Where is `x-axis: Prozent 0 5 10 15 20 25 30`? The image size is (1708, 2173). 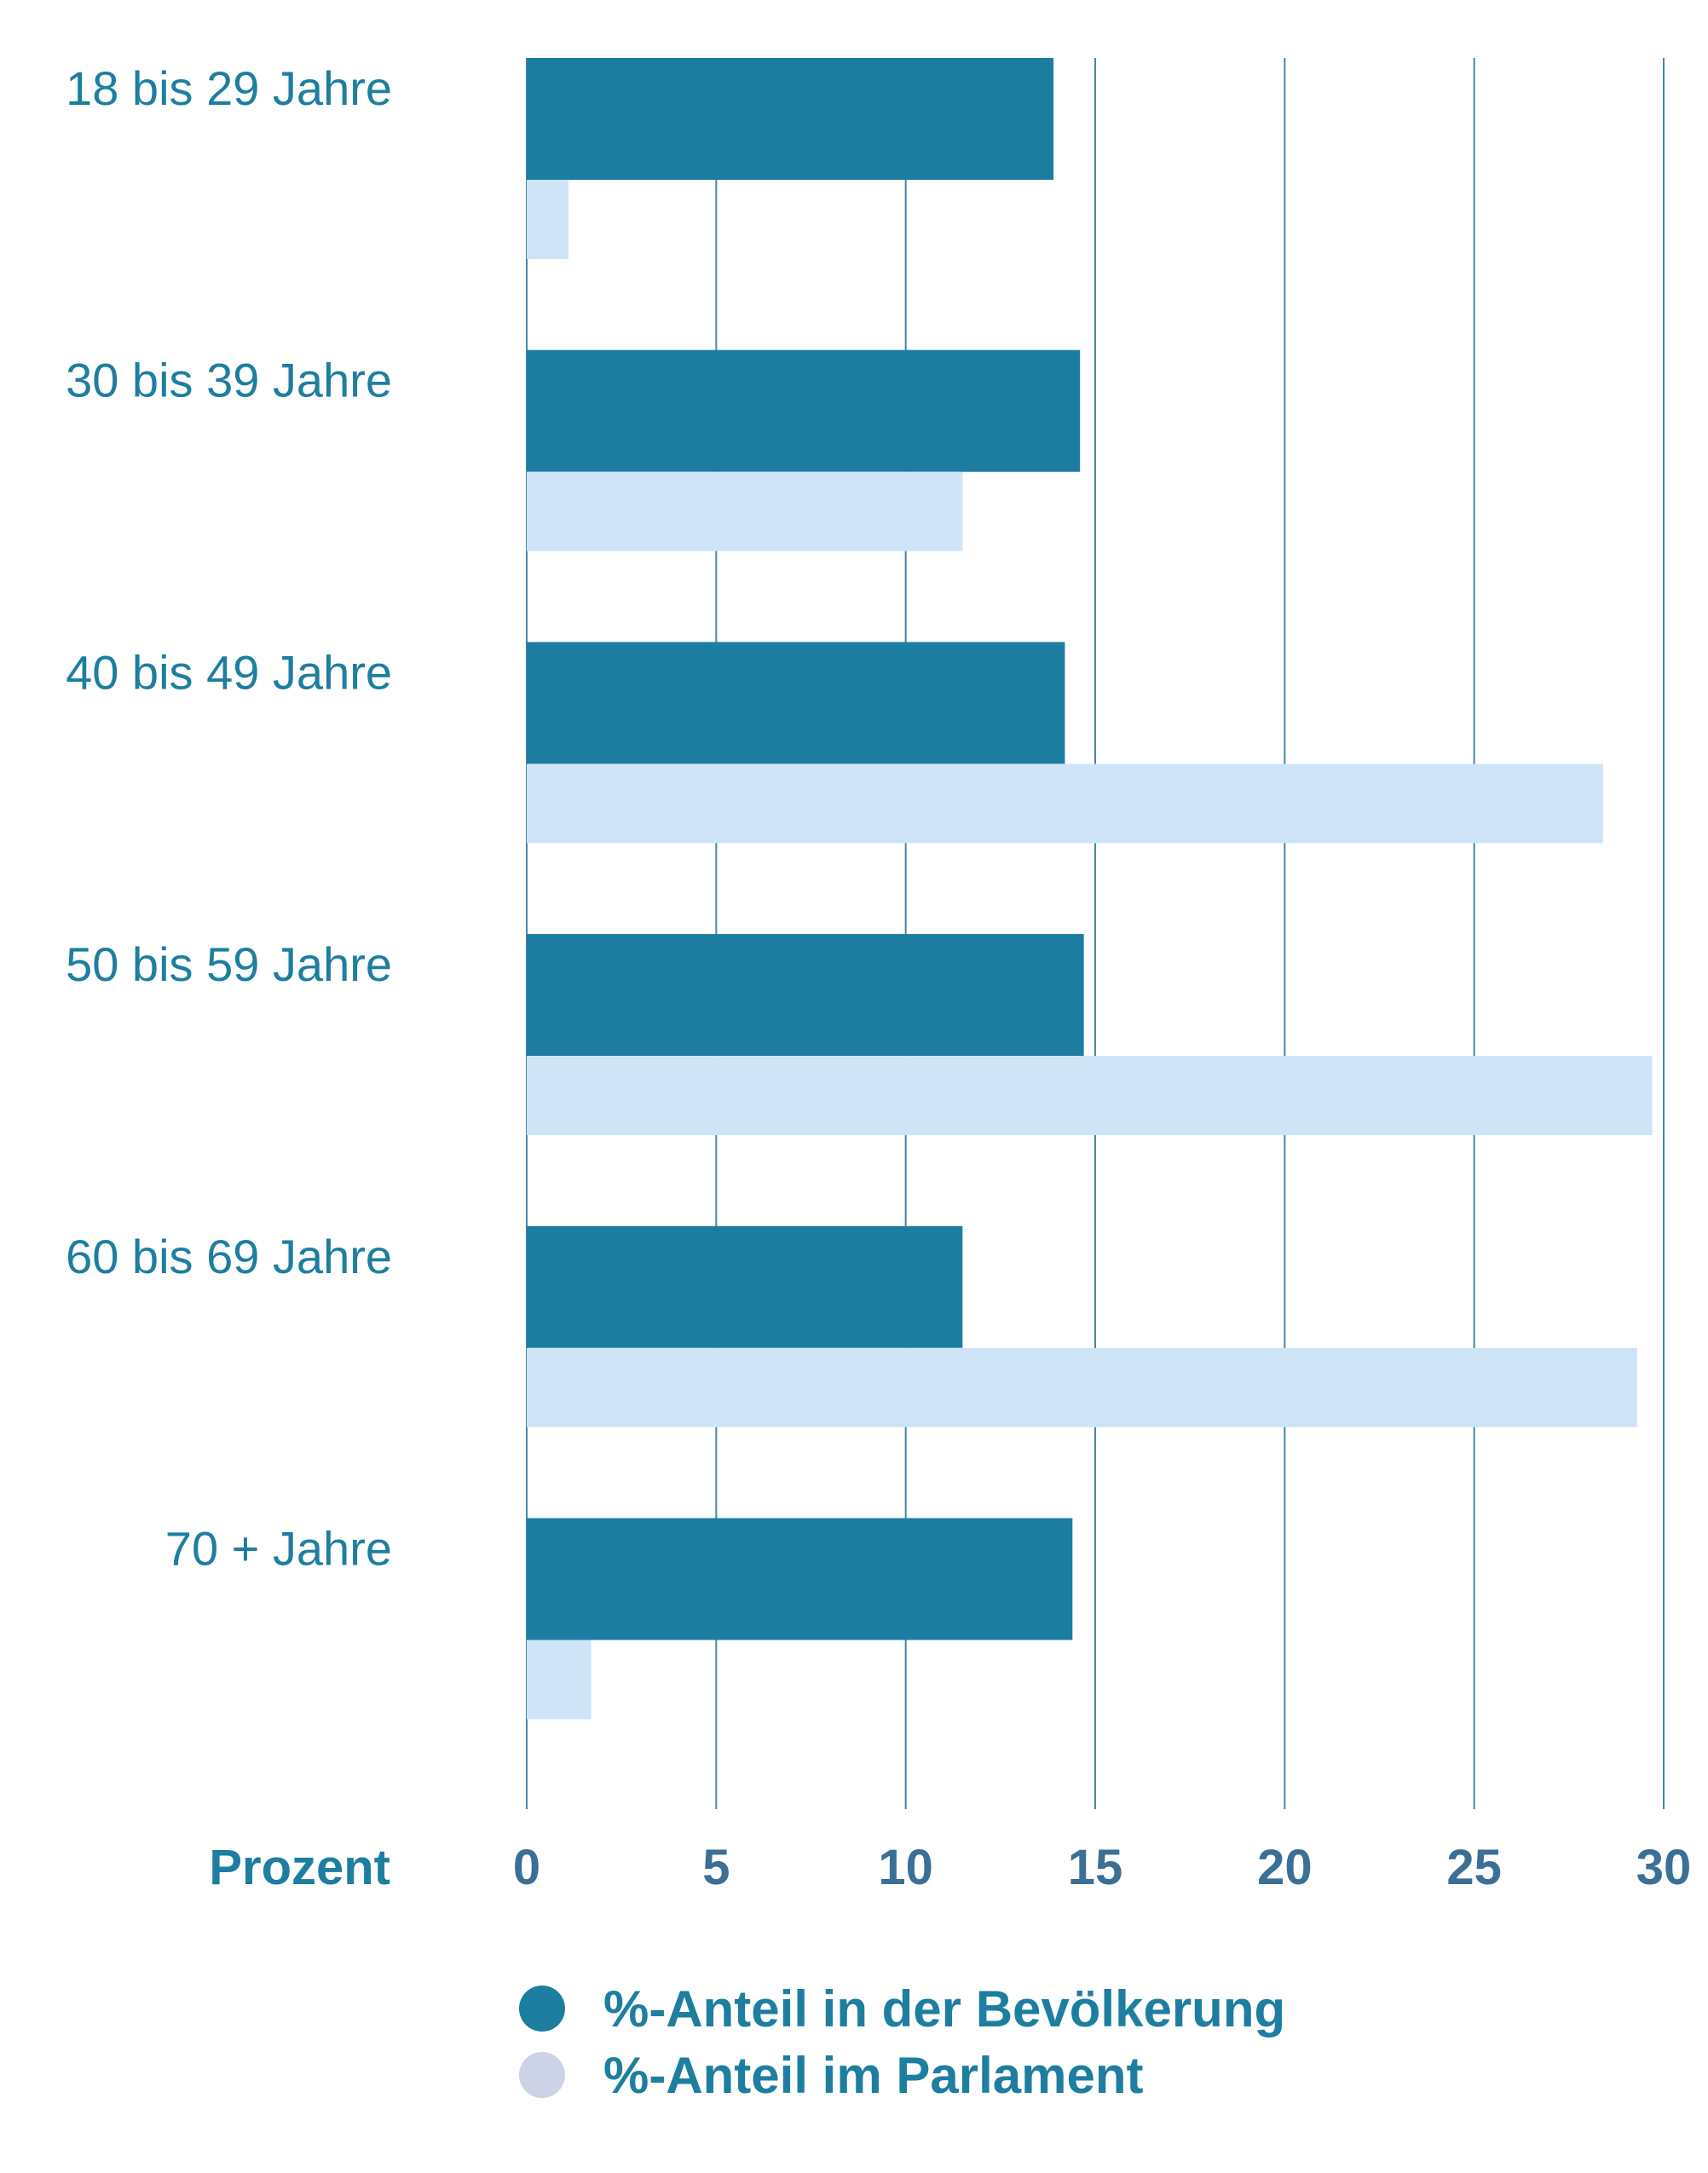
x-axis: Prozent 0 5 10 15 20 25 30 is located at coordinates (950, 1867).